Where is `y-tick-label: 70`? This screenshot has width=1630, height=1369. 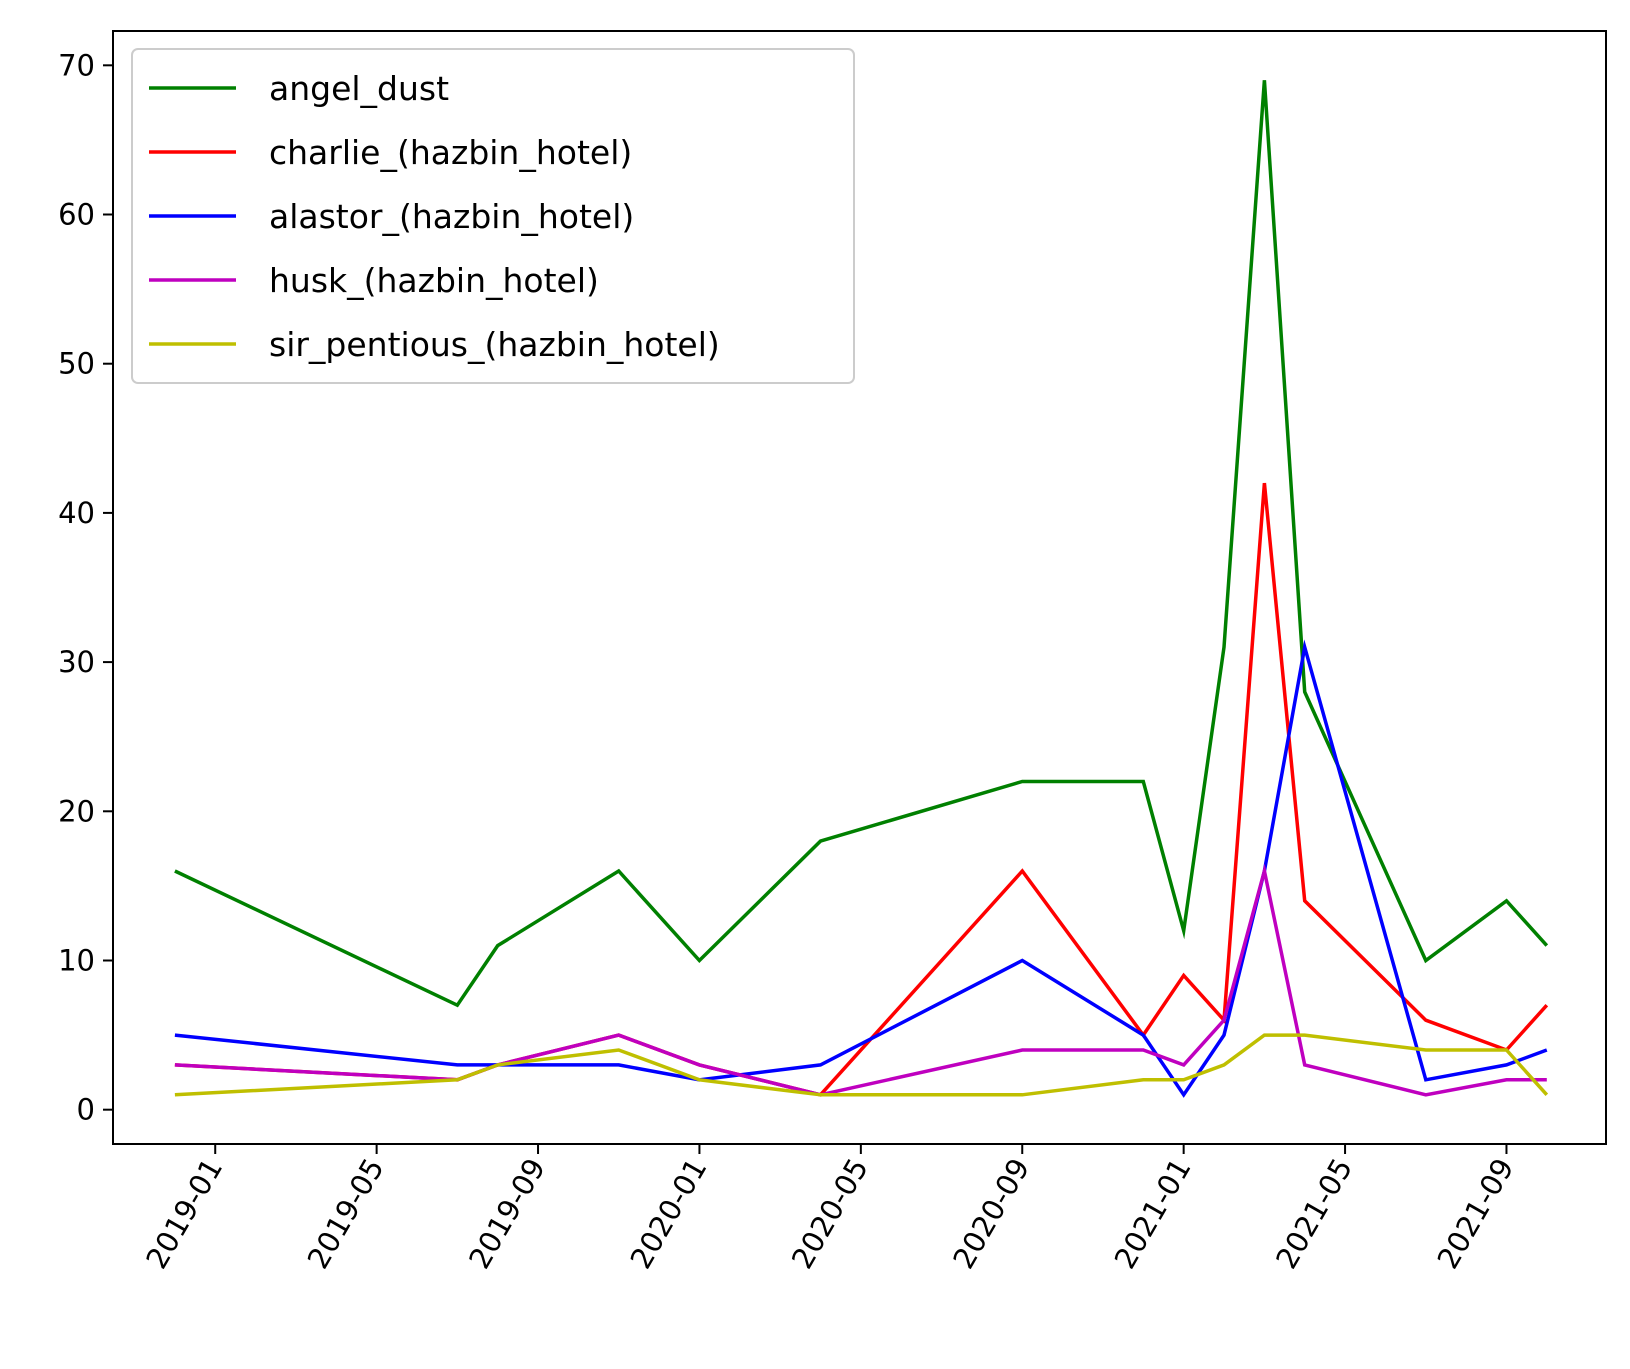 y-tick-label: 70 is located at coordinates (76, 65).